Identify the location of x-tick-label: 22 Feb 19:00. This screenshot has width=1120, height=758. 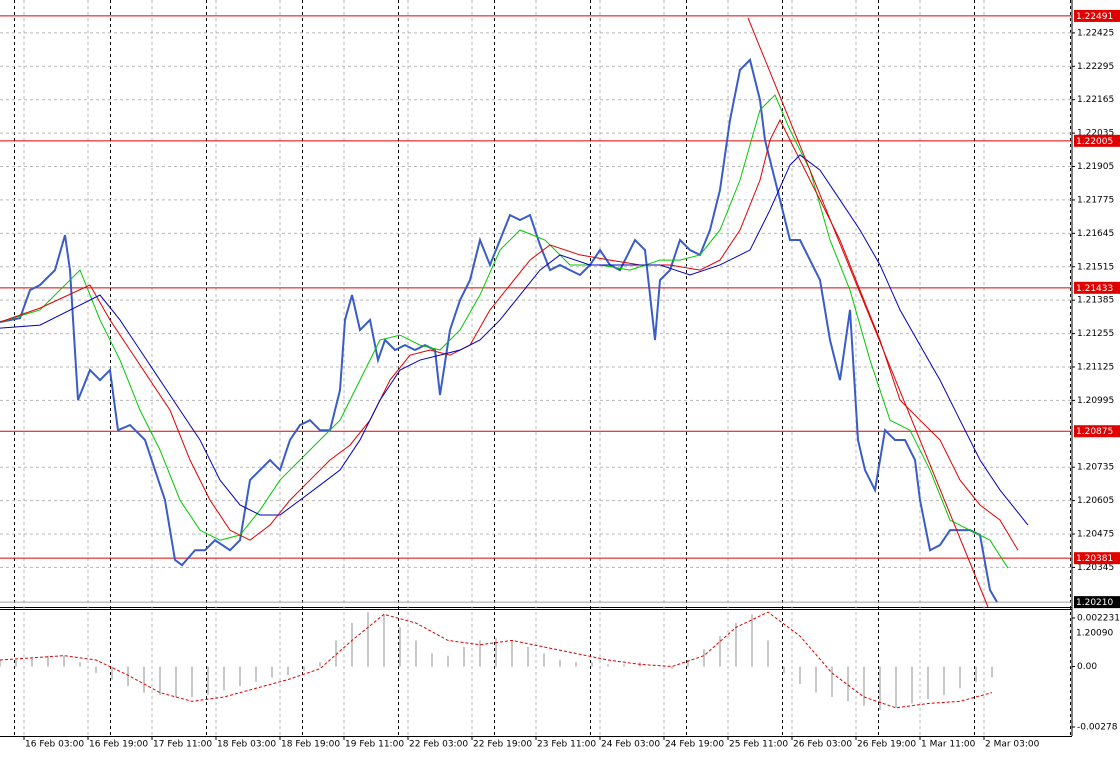
(502, 745).